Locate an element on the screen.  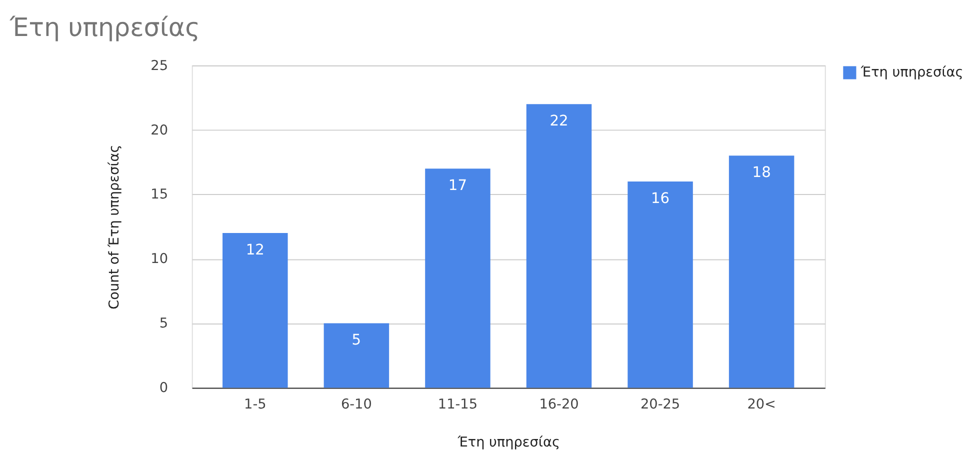
legend-label: Έτη υπηρεσίας is located at coordinates (912, 72).